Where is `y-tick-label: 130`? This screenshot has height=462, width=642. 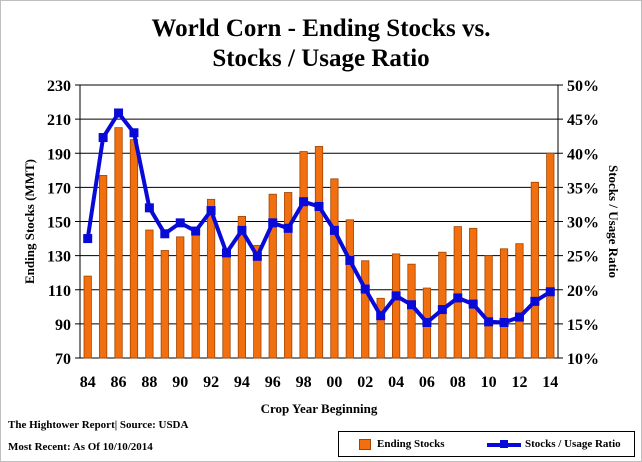
y-tick-label: 130 is located at coordinates (59, 257).